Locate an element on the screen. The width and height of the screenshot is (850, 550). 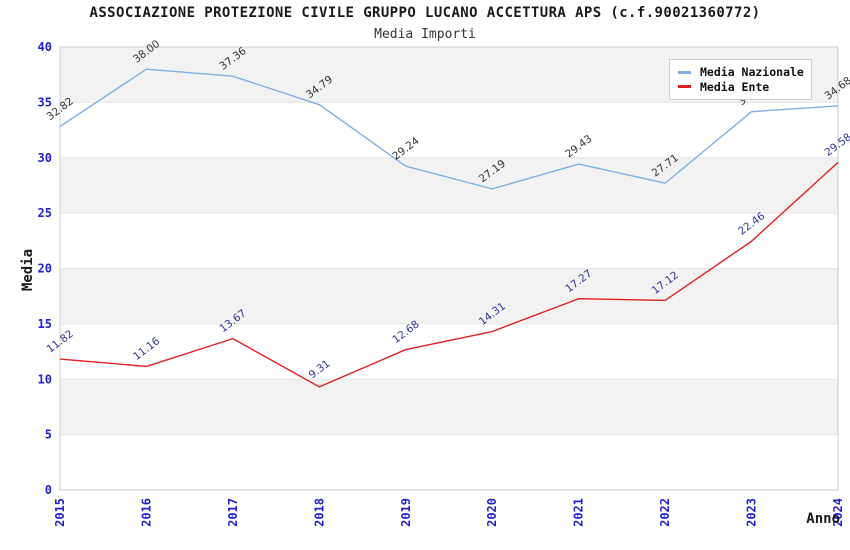
x-tick-label: 2021 is located at coordinates (579, 512).